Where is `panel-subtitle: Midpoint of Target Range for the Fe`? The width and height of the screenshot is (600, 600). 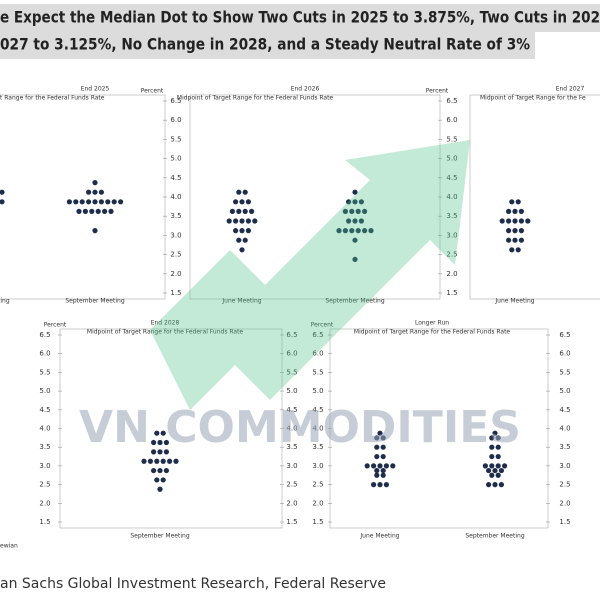
panel-subtitle: Midpoint of Target Range for the Fe is located at coordinates (533, 98).